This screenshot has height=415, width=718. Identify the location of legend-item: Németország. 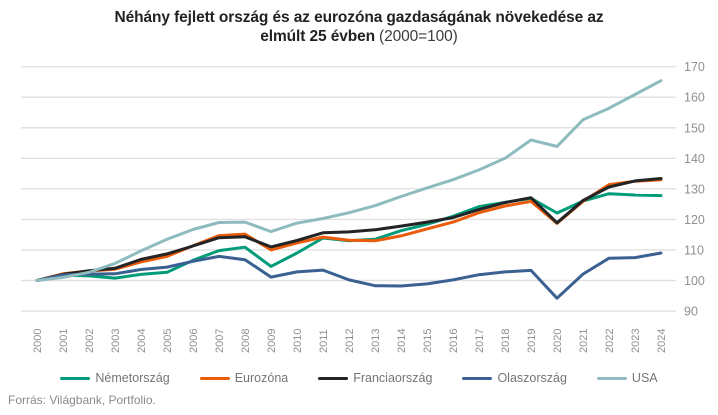
(115, 378).